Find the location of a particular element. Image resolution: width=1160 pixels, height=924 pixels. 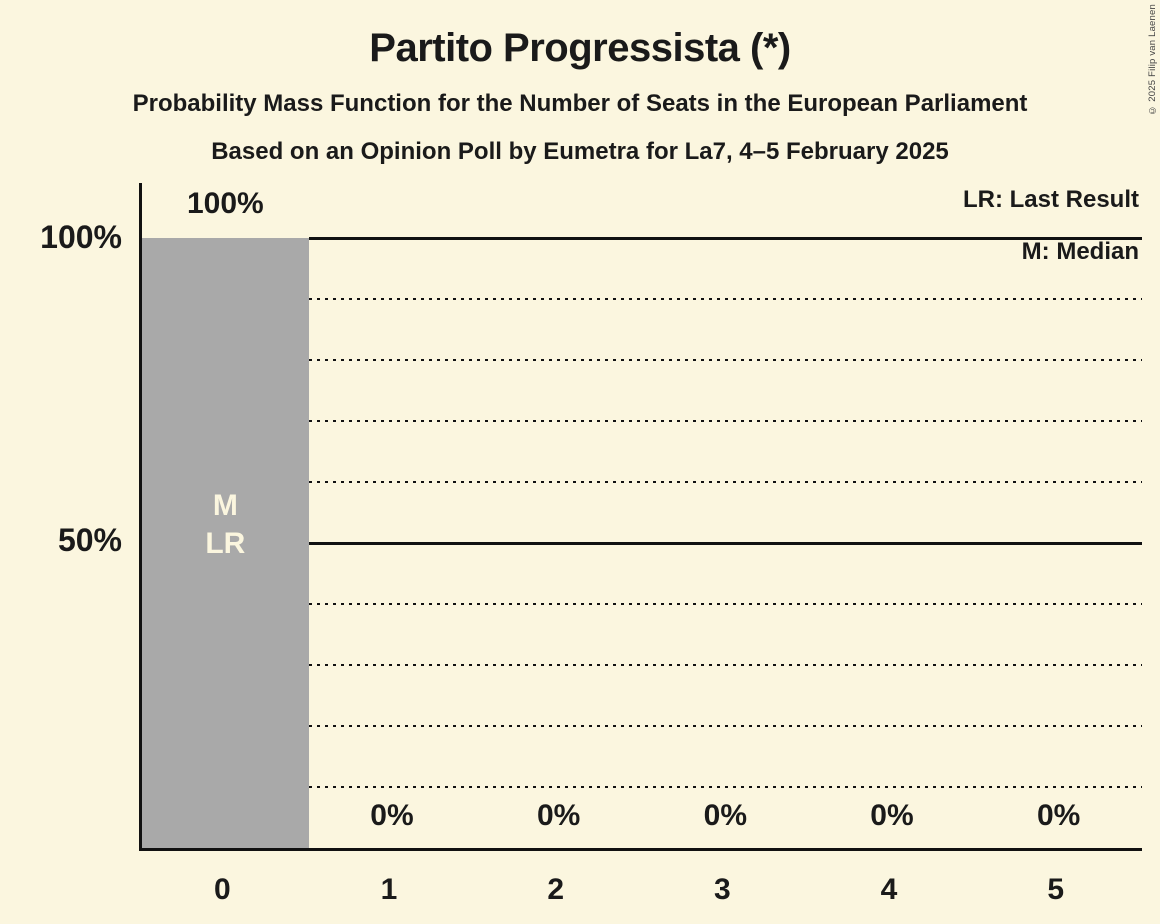

last-result-marker: LR is located at coordinates (225, 543).